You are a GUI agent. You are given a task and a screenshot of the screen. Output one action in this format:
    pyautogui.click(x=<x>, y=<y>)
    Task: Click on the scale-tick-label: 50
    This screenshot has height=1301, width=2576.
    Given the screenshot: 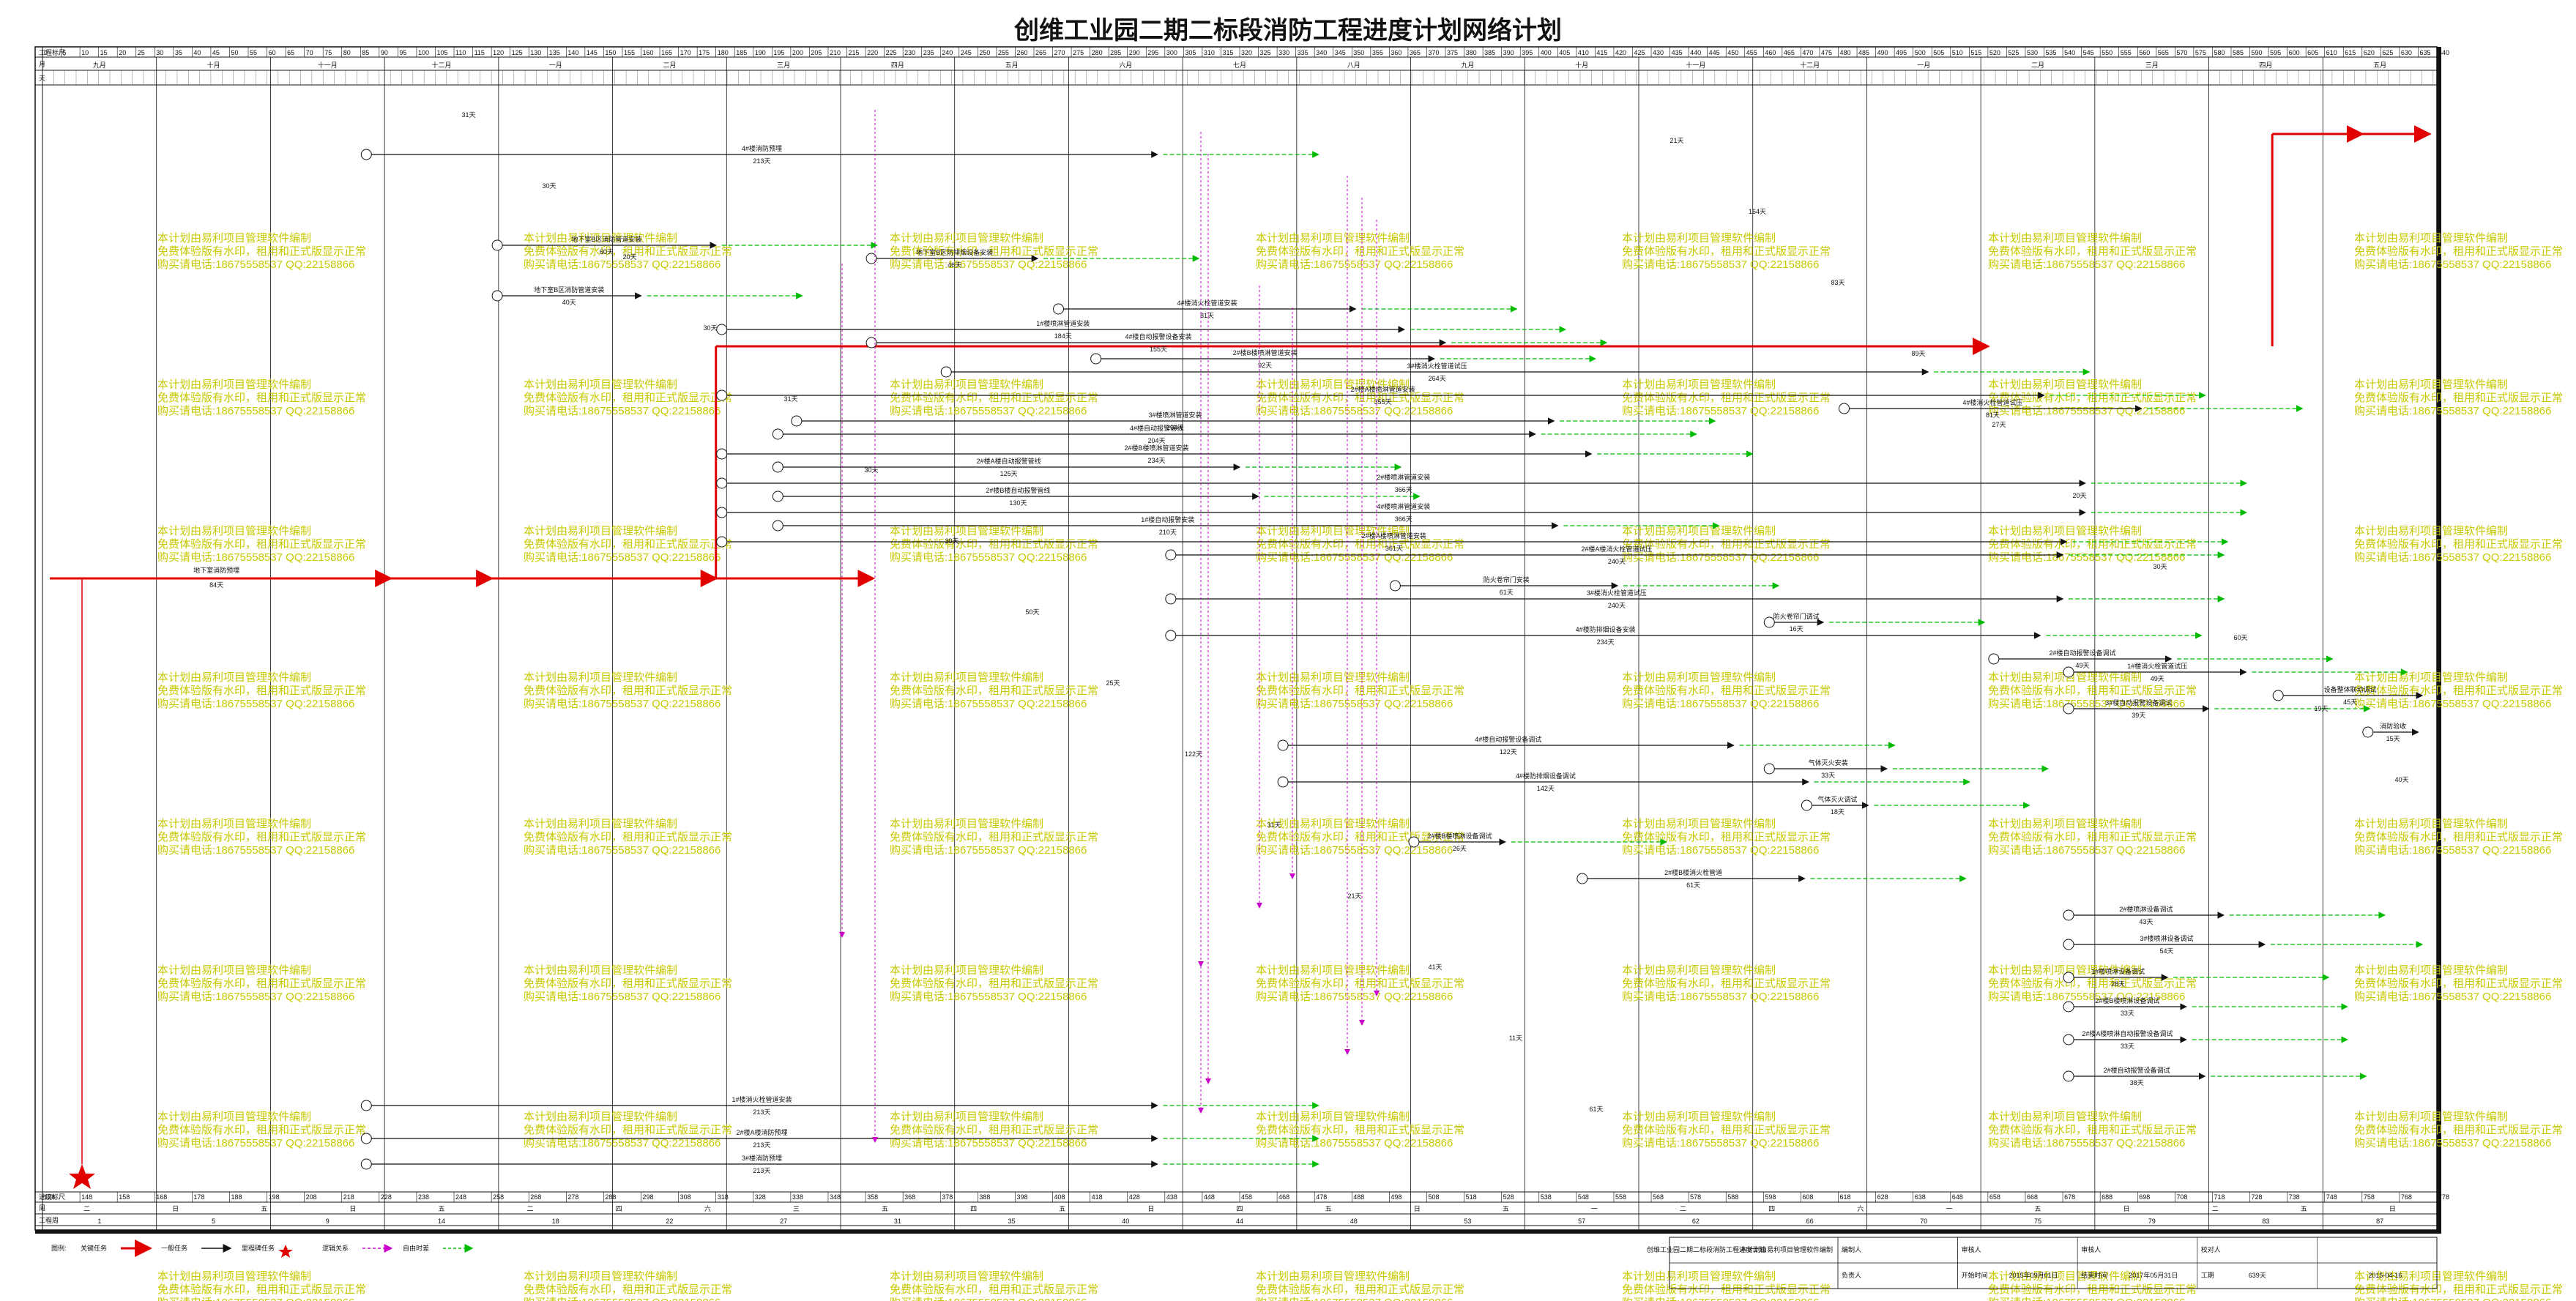 What is the action you would take?
    pyautogui.click(x=234, y=52)
    